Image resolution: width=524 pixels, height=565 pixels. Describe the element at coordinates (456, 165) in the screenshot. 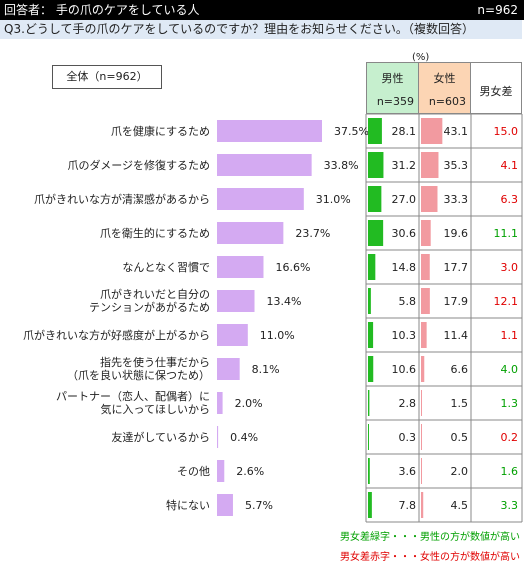

I see `female-value: 35.3` at that location.